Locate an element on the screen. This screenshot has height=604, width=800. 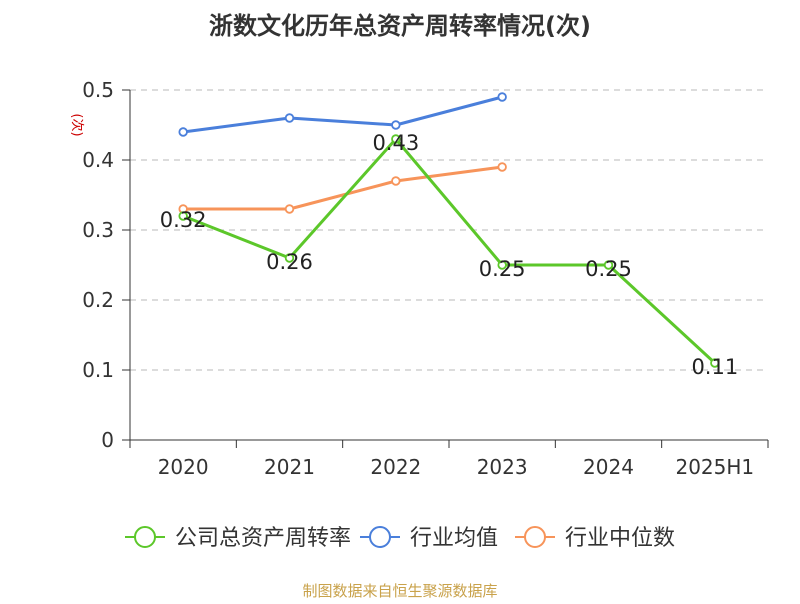
y-tick-label: 0 is located at coordinates (107, 440).